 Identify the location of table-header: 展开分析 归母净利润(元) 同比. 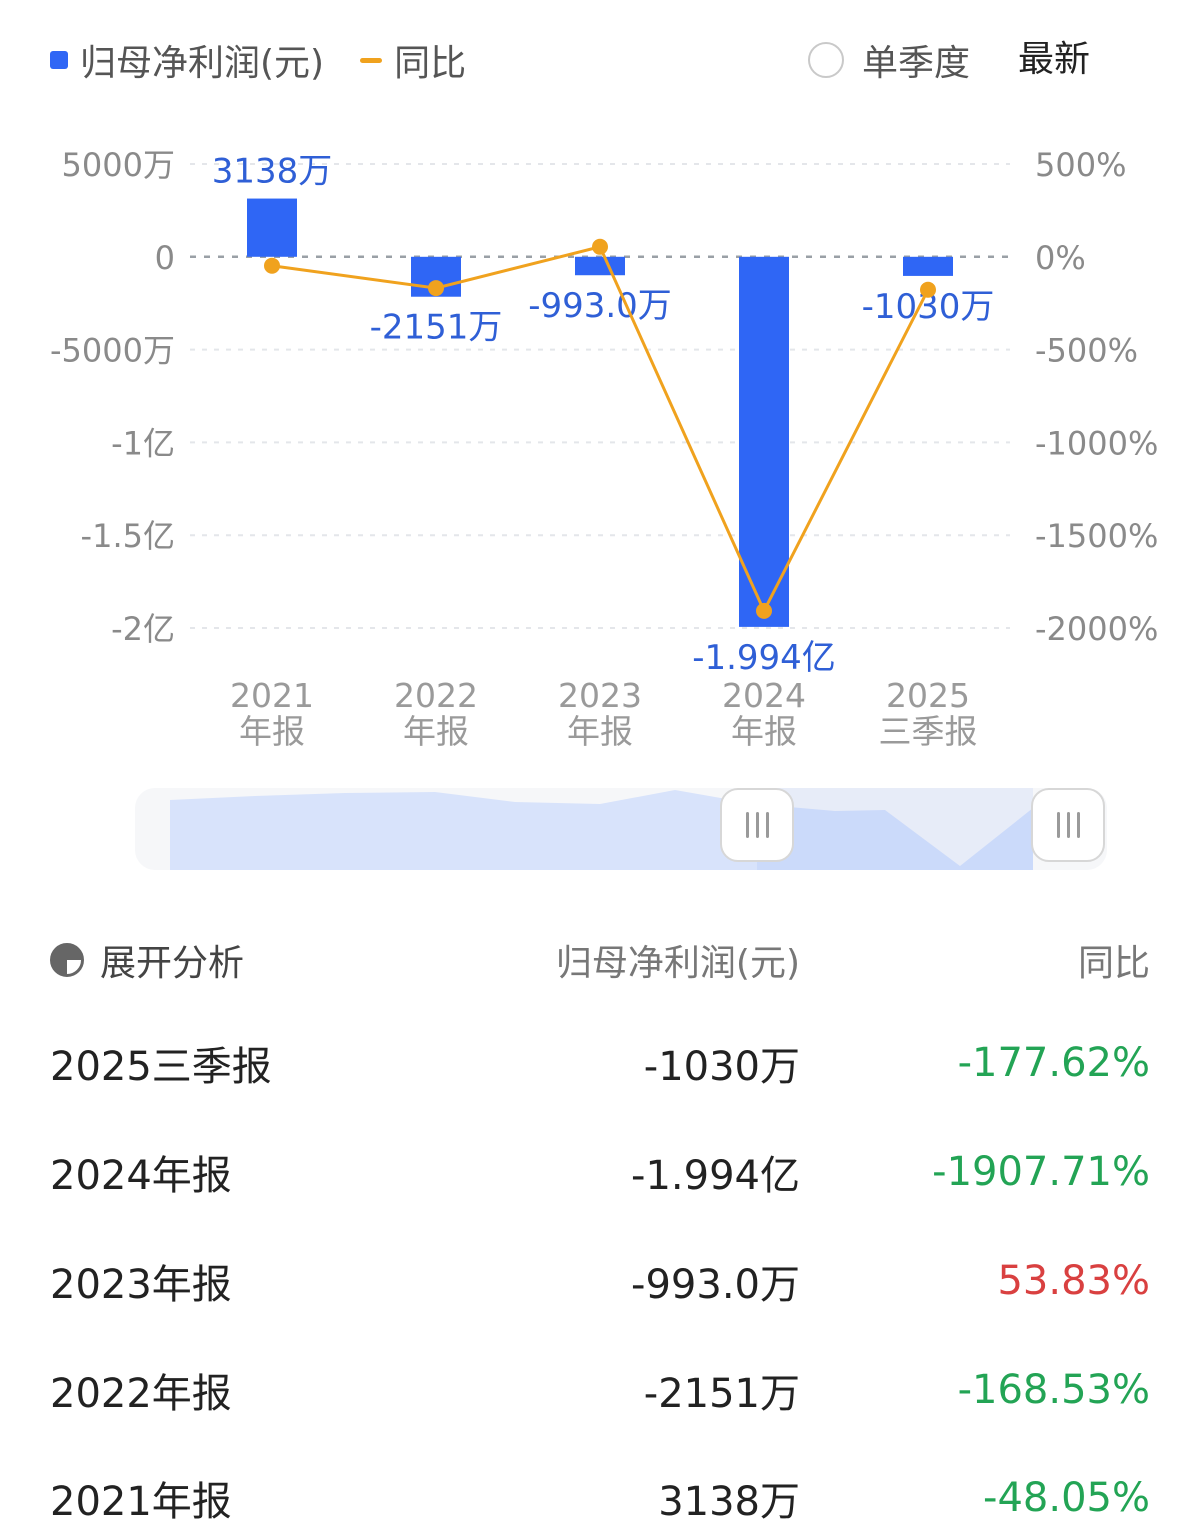
(600, 960).